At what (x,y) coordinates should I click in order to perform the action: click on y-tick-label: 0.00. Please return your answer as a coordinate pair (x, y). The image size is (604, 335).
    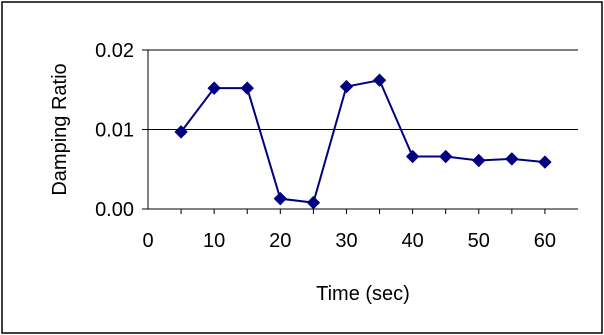
    Looking at the image, I should click on (114, 210).